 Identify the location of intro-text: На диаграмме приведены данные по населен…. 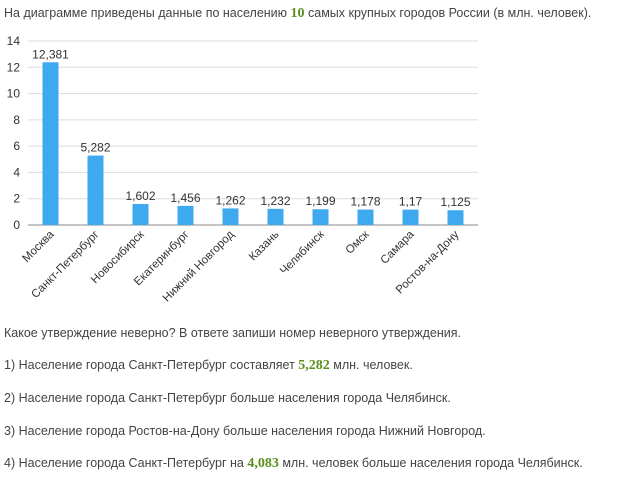
(297, 14).